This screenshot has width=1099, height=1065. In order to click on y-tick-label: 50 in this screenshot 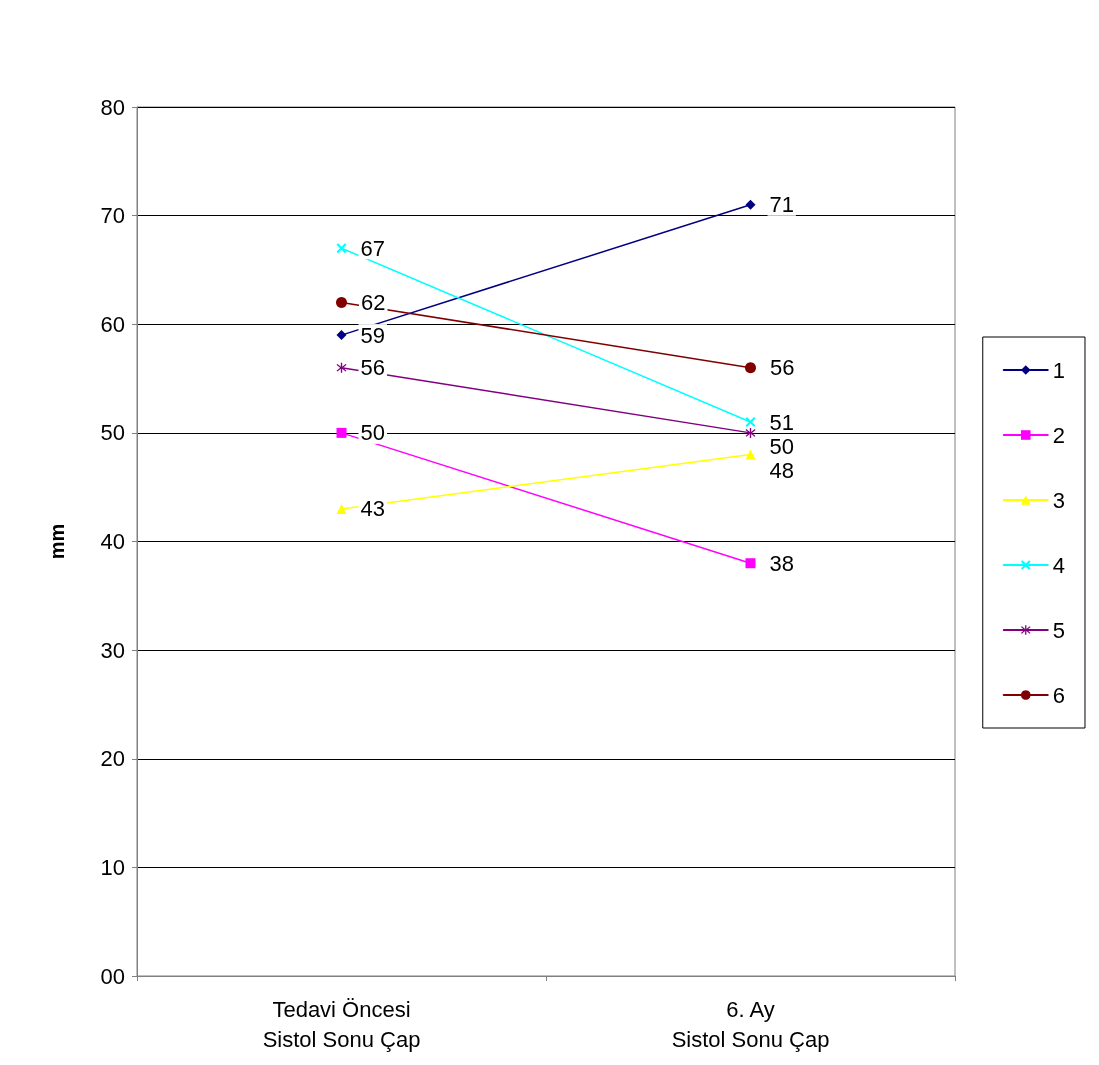, I will do `click(112, 433)`.